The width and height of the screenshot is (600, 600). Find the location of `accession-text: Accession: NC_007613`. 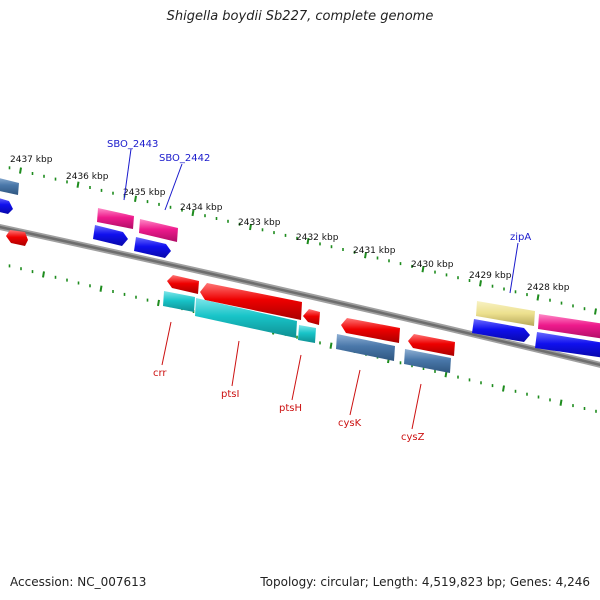

accession-text: Accession: NC_007613 is located at coordinates (78, 582).